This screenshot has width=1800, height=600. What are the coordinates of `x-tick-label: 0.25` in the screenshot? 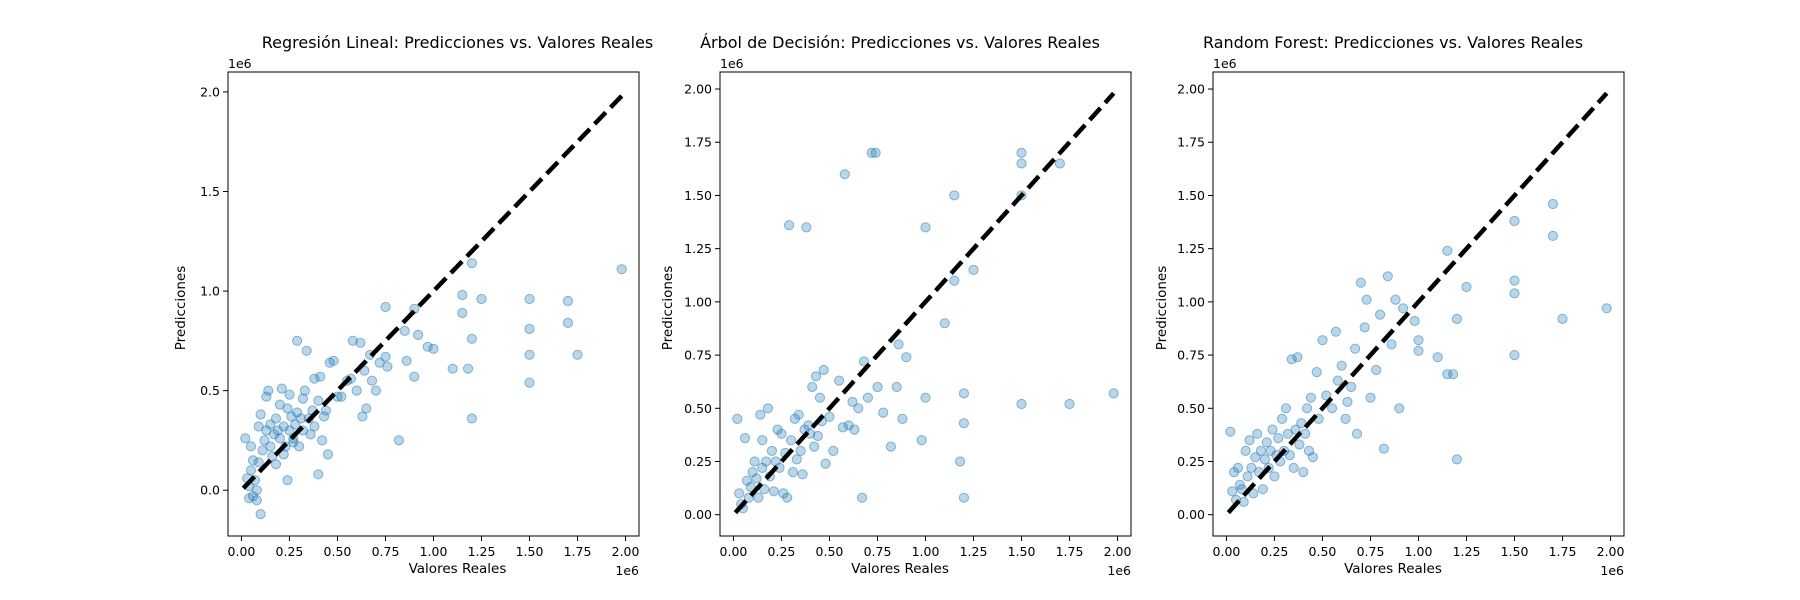 It's located at (782, 551).